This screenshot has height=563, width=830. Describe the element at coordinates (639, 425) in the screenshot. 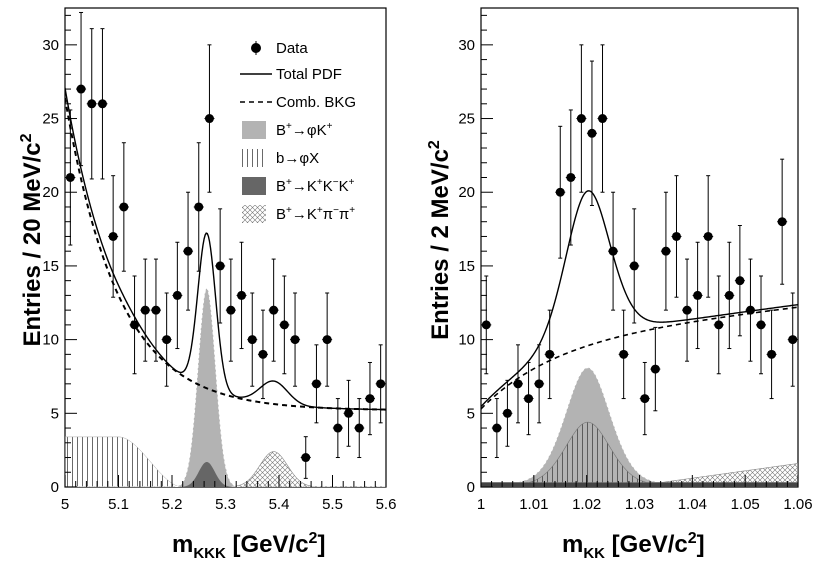

I see `signal-component` at that location.